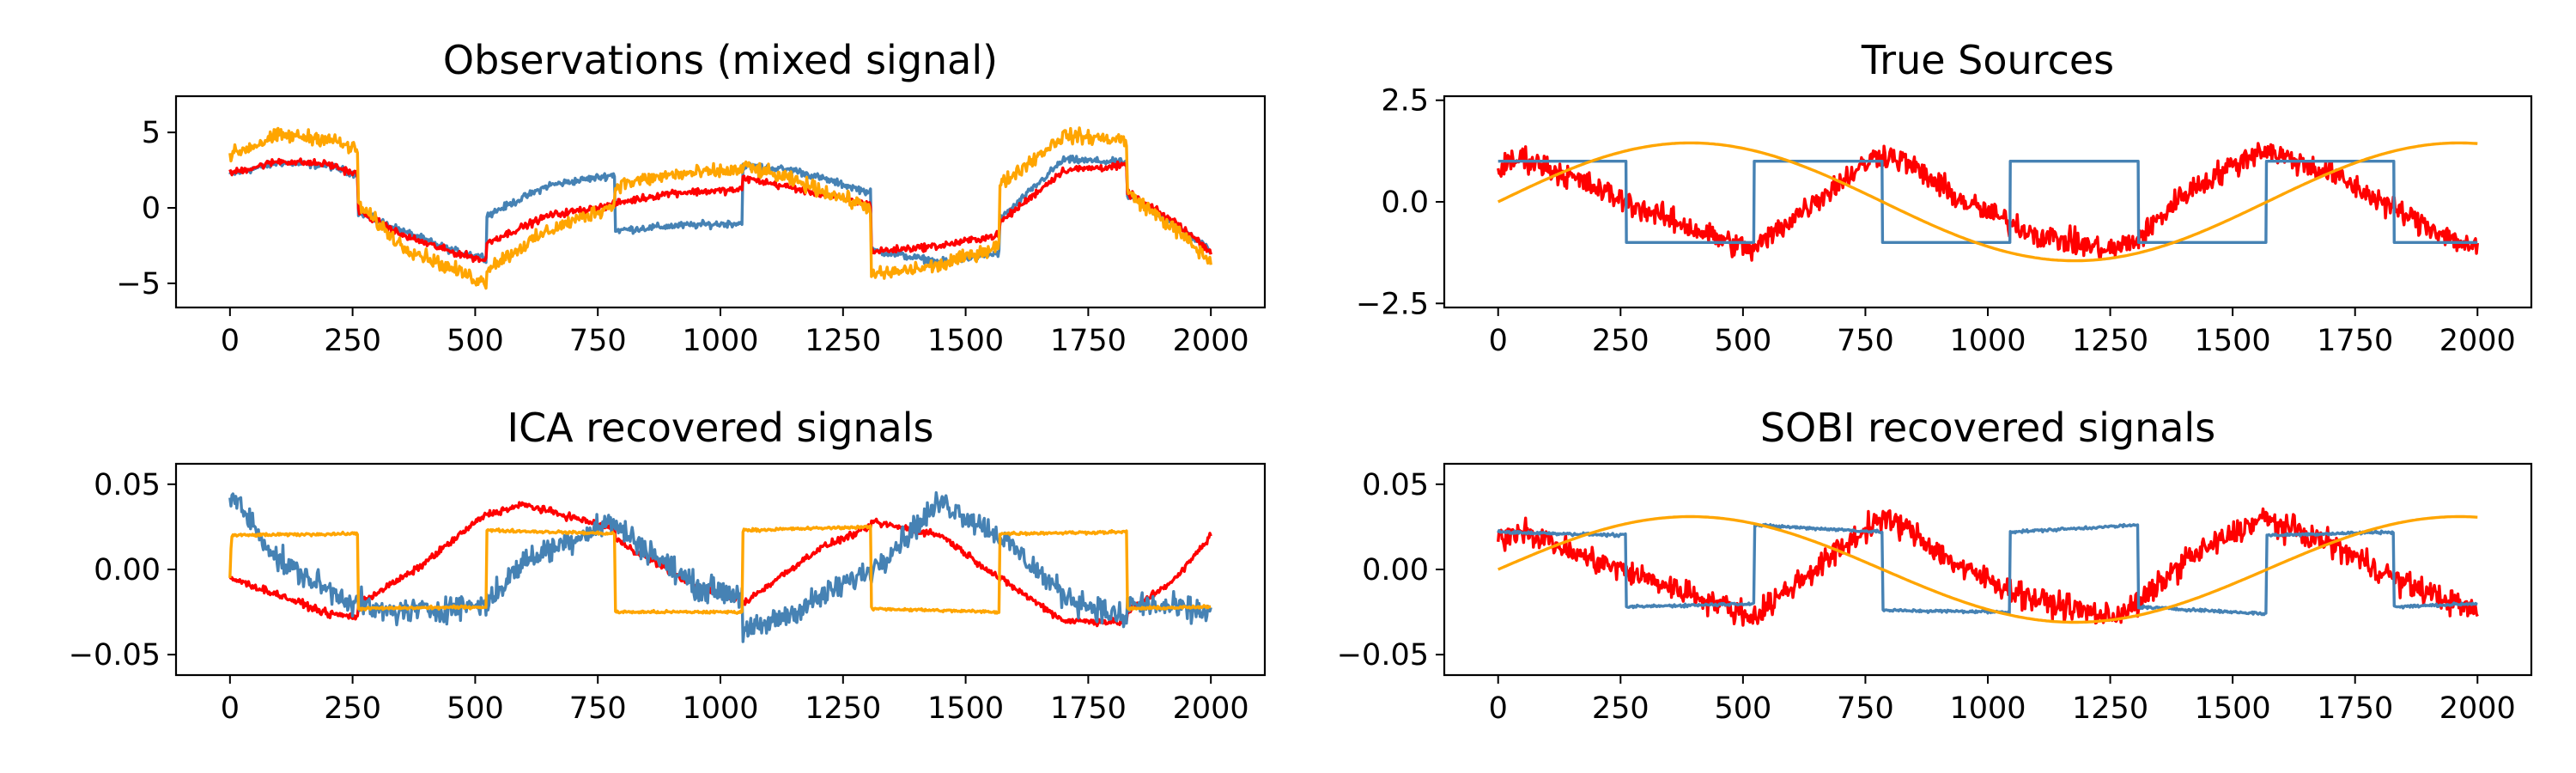  Describe the element at coordinates (1405, 203) in the screenshot. I see `y-tick-label: 0.0` at that location.